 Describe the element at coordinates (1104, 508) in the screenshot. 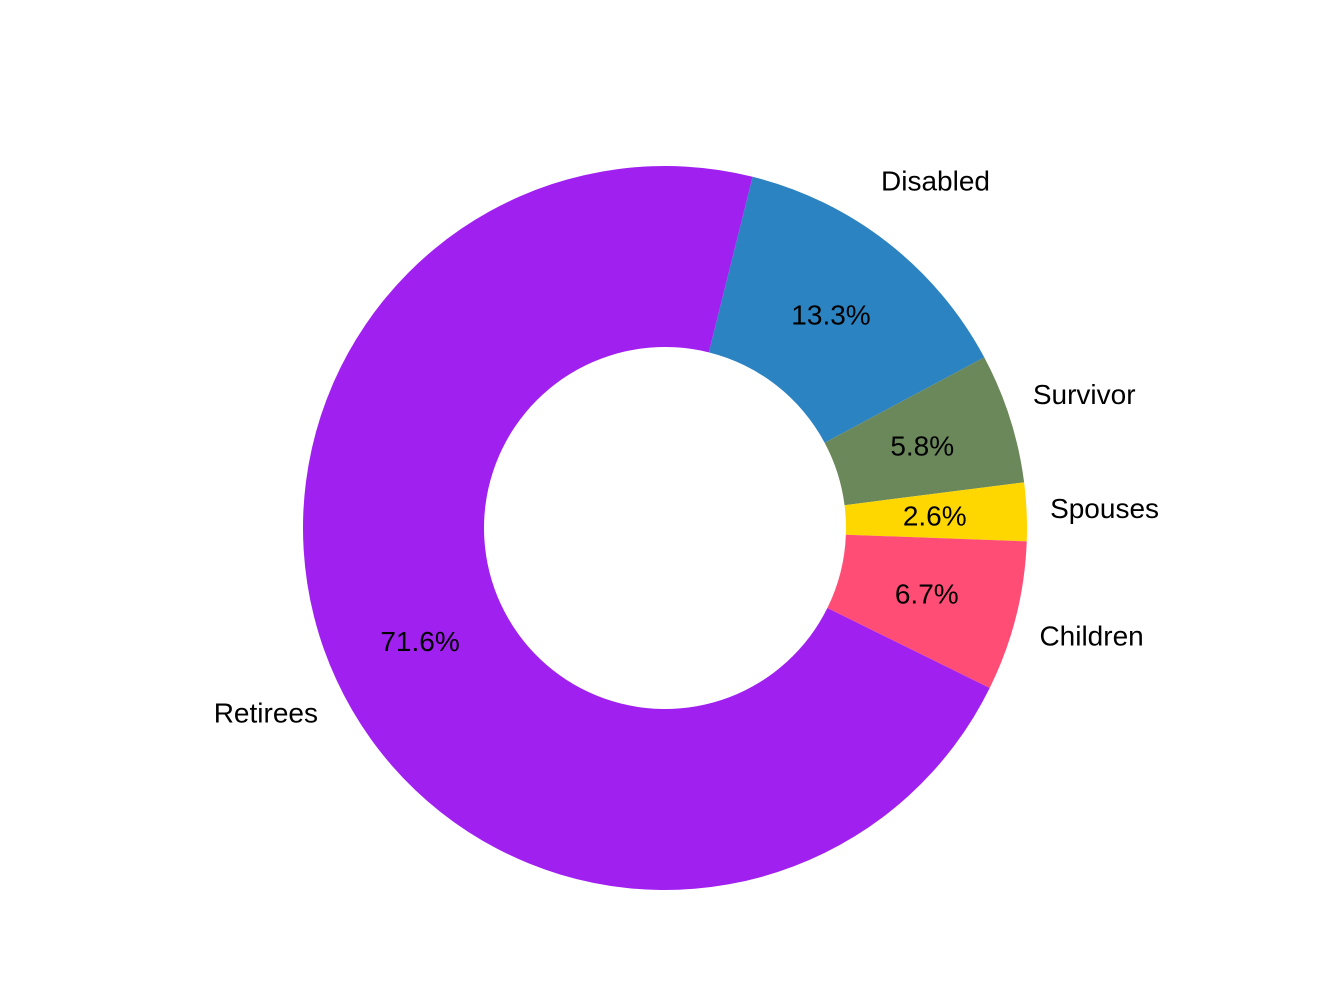

I see `category-label-spouses: Spouses` at that location.